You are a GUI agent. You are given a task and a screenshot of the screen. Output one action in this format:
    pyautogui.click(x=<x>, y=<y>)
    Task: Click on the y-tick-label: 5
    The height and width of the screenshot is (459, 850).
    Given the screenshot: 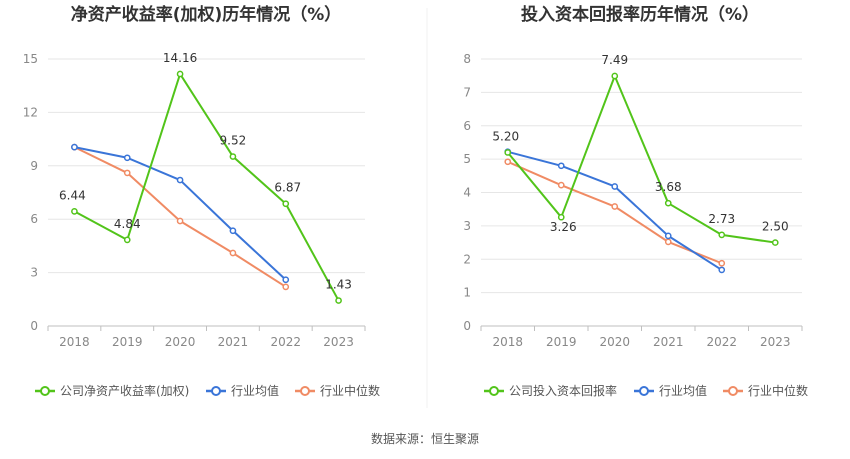 What is the action you would take?
    pyautogui.click(x=467, y=159)
    